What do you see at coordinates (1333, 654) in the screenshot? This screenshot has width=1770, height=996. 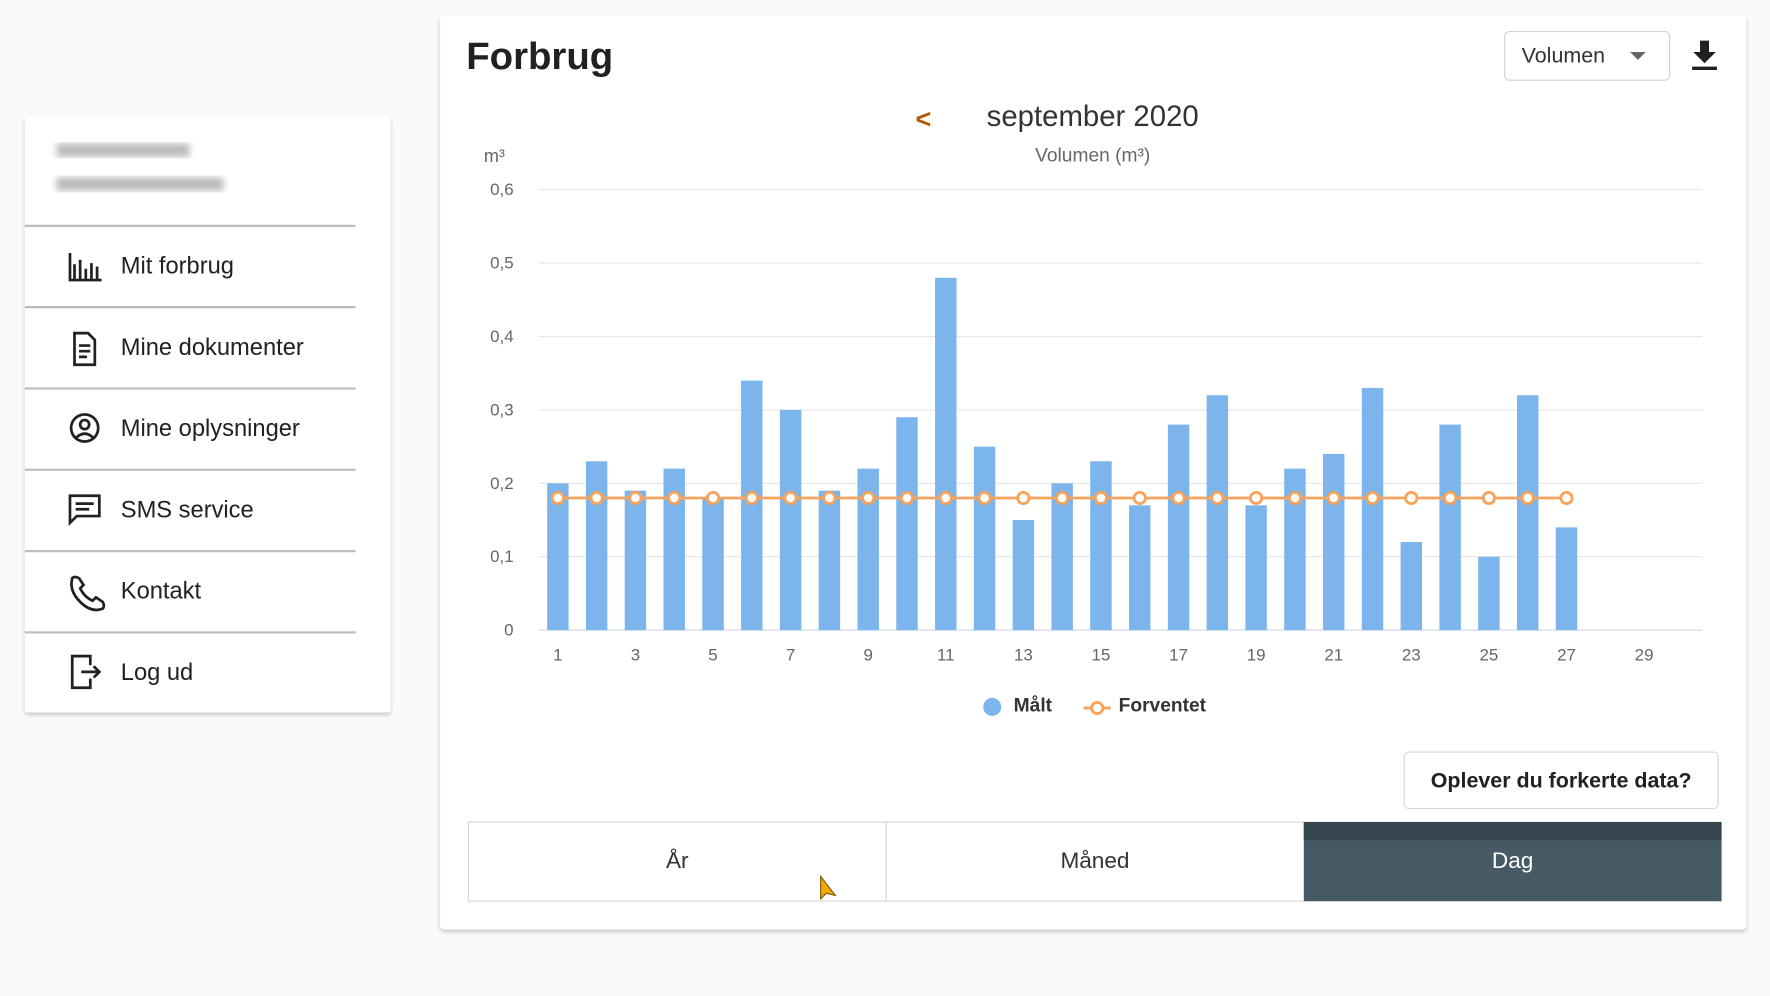 I see `x-tick-label: 21` at bounding box center [1333, 654].